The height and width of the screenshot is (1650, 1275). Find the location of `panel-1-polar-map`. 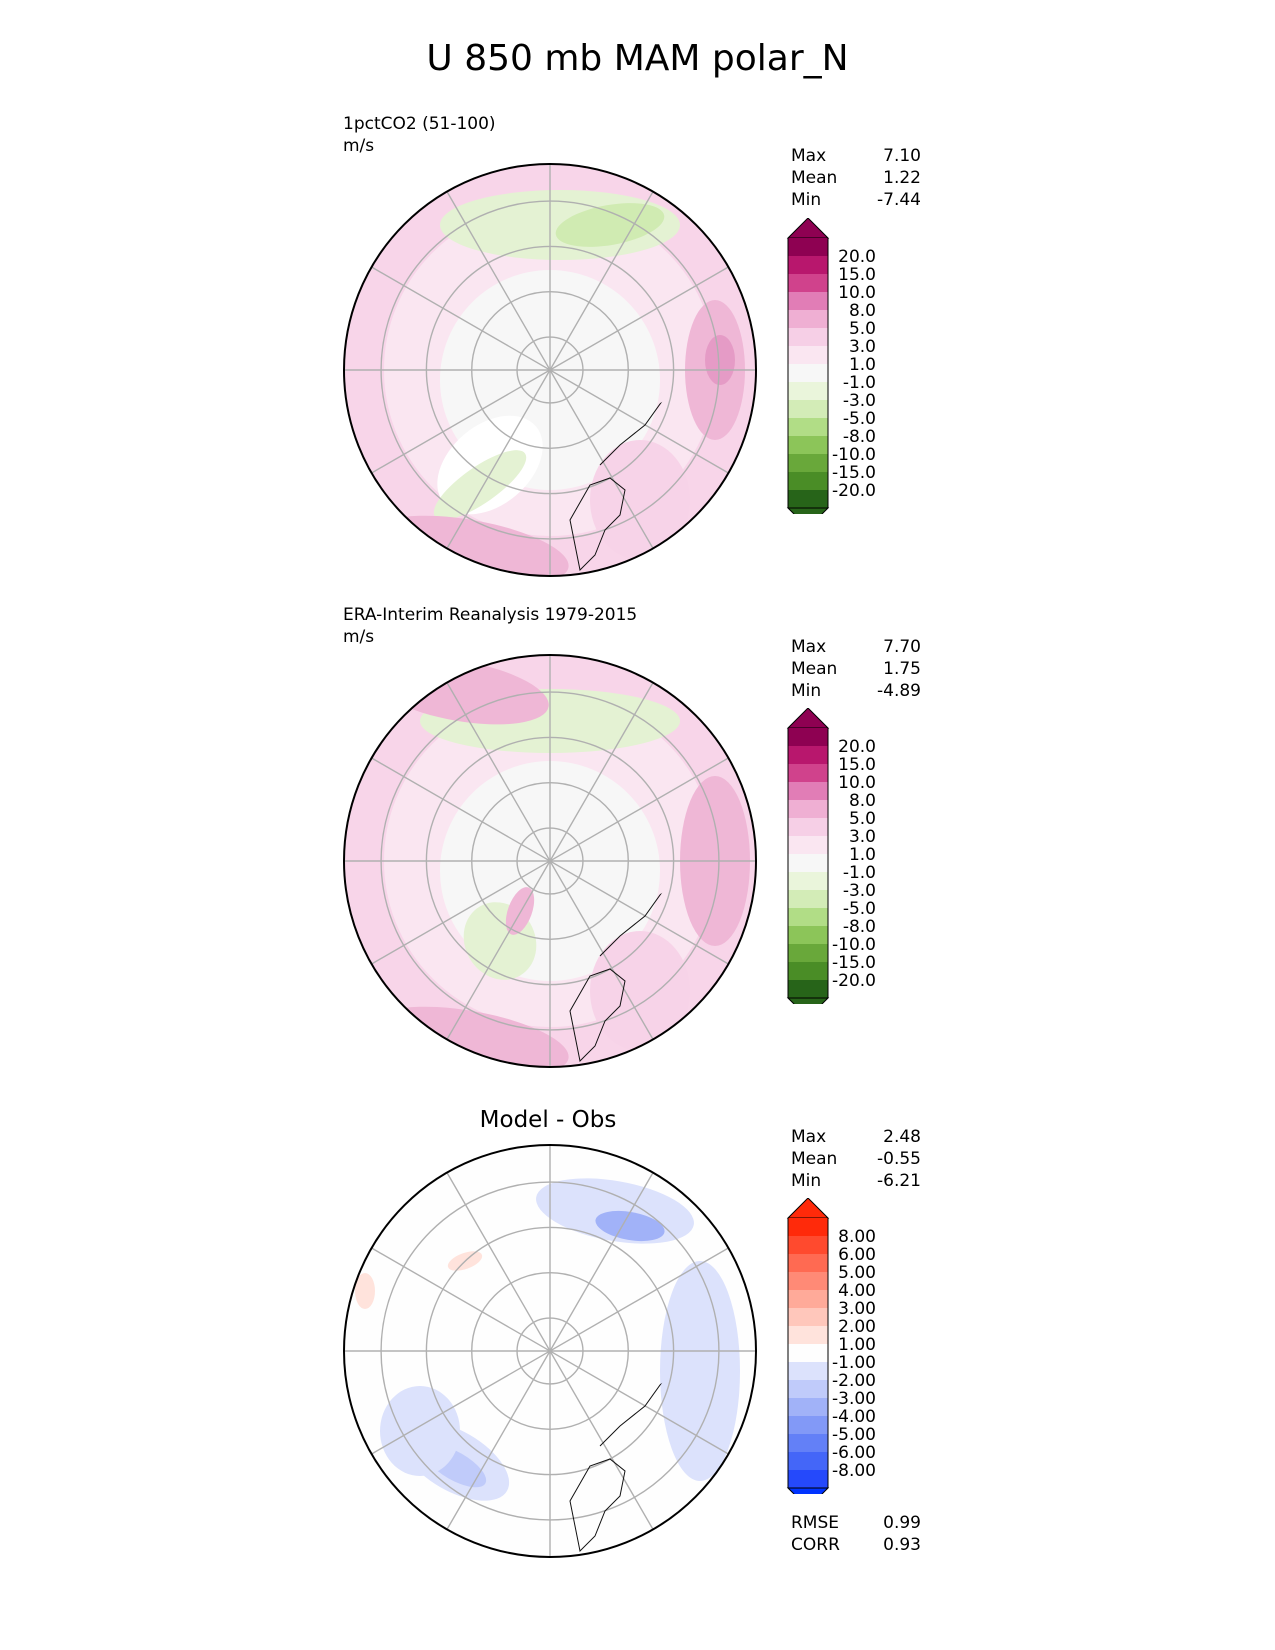

panel-1-polar-map is located at coordinates (550, 370).